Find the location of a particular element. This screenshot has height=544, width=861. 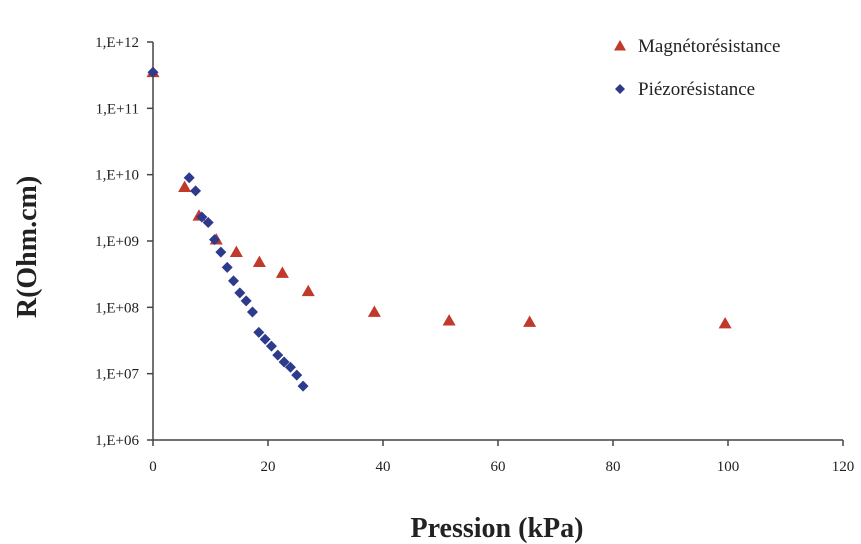

y-tick-label: 1,E+12 is located at coordinates (117, 43).